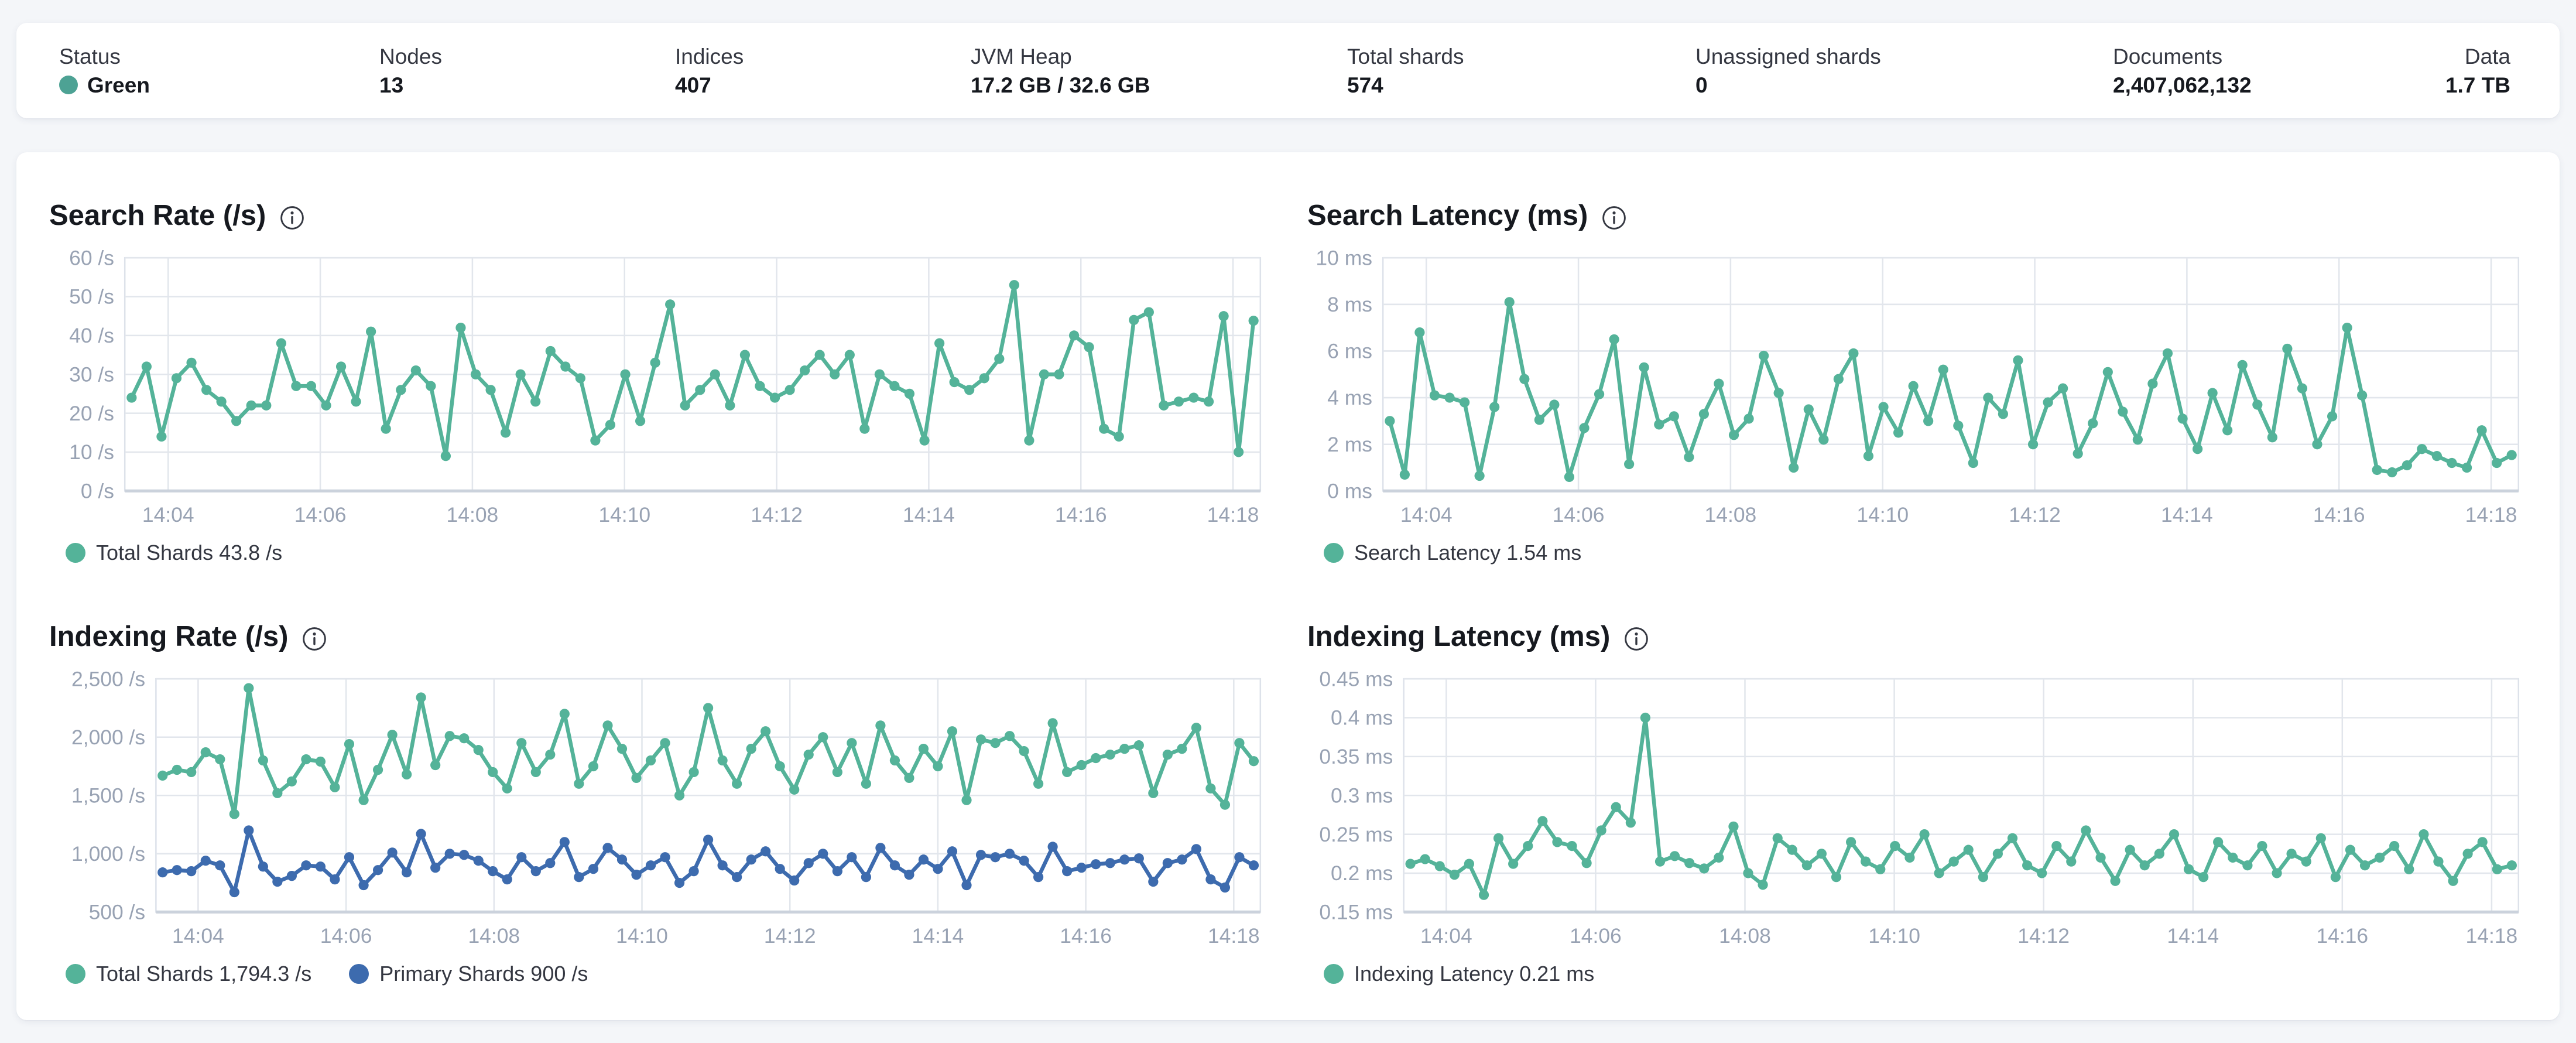 The image size is (2576, 1043). I want to click on svg-text: 30 /s, so click(91, 374).